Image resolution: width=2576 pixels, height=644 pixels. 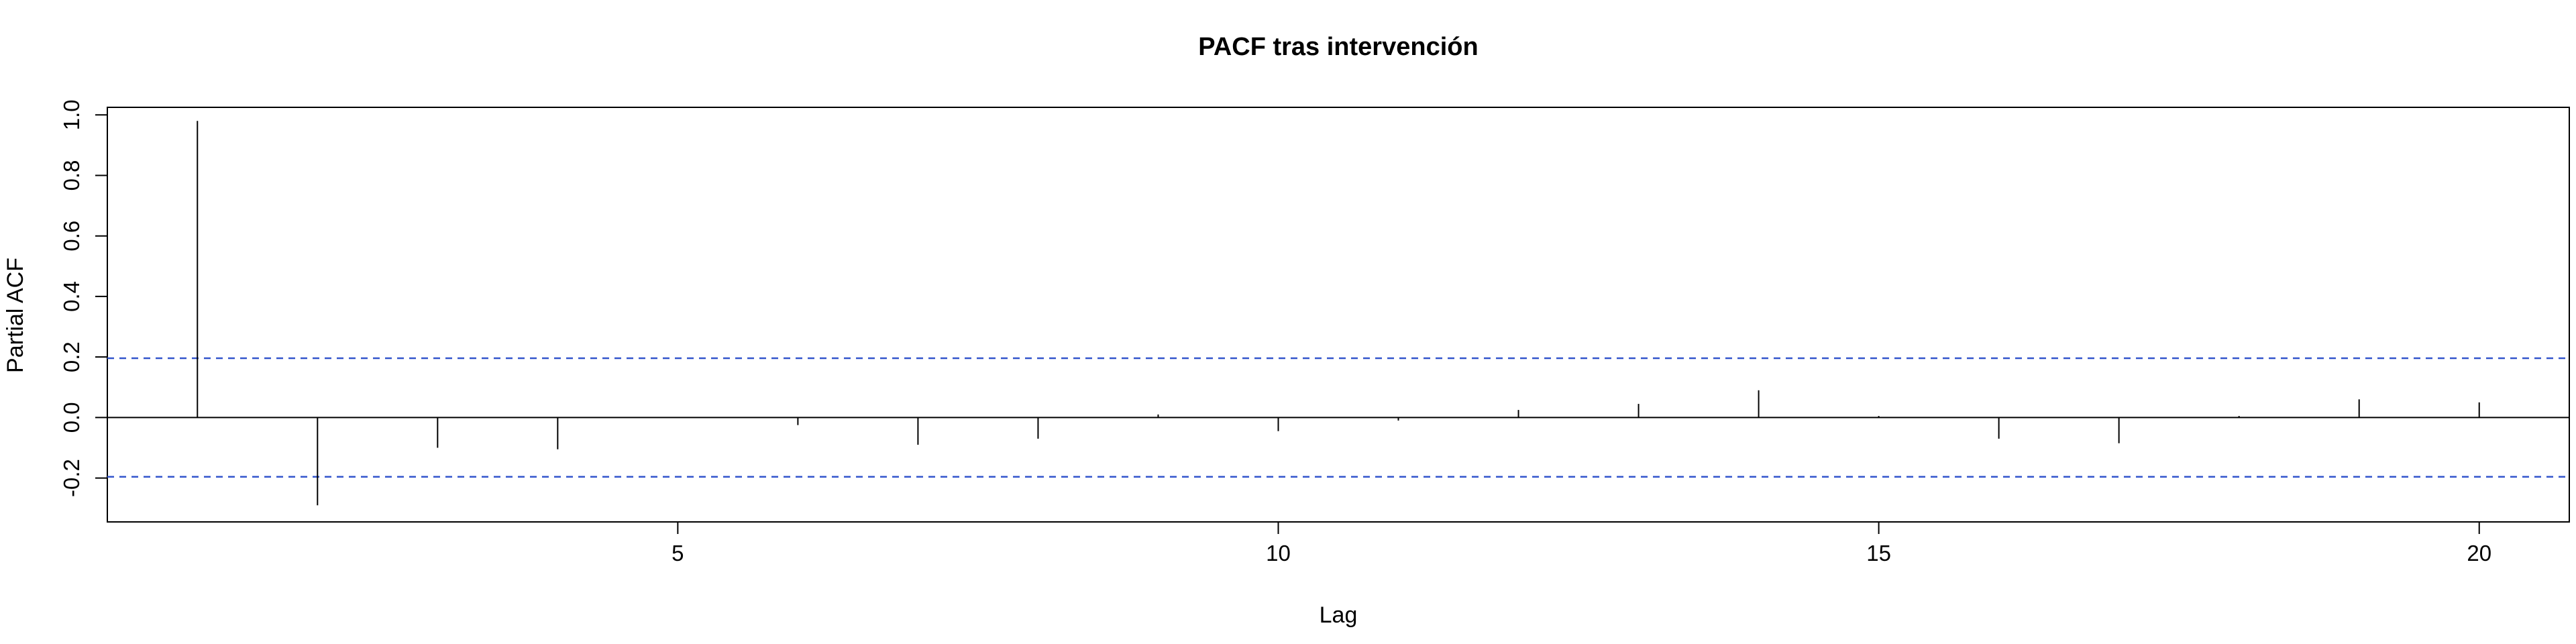 I want to click on x-tick-label: 10, so click(x=1278, y=553).